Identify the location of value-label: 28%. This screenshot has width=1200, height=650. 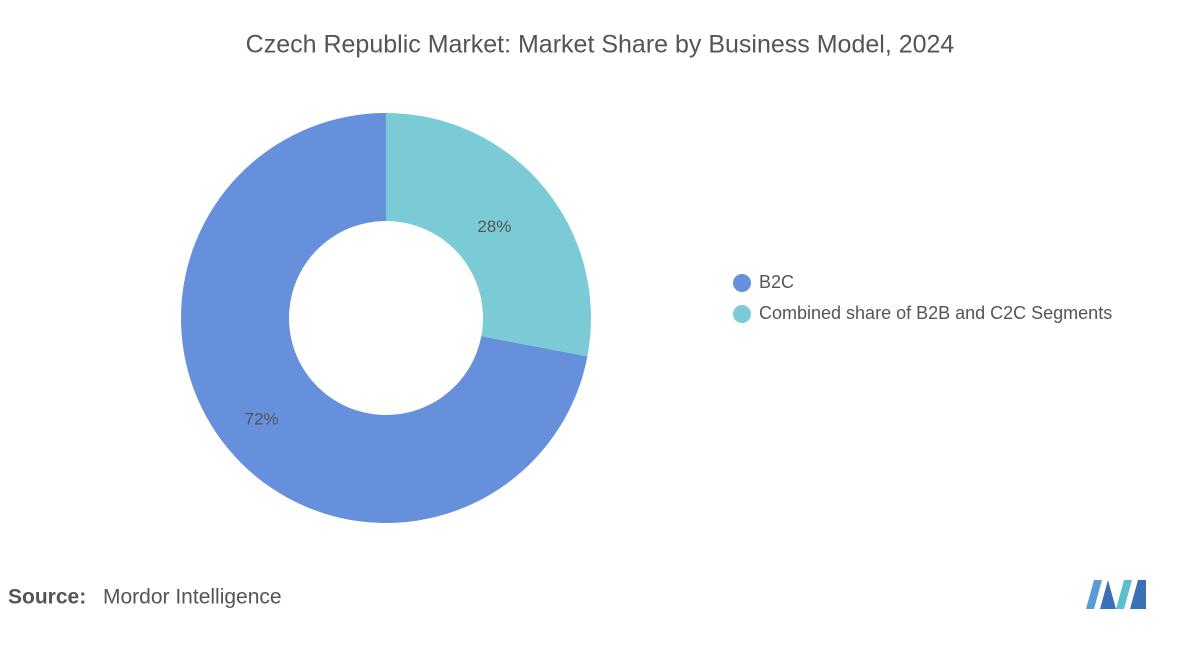
(494, 226).